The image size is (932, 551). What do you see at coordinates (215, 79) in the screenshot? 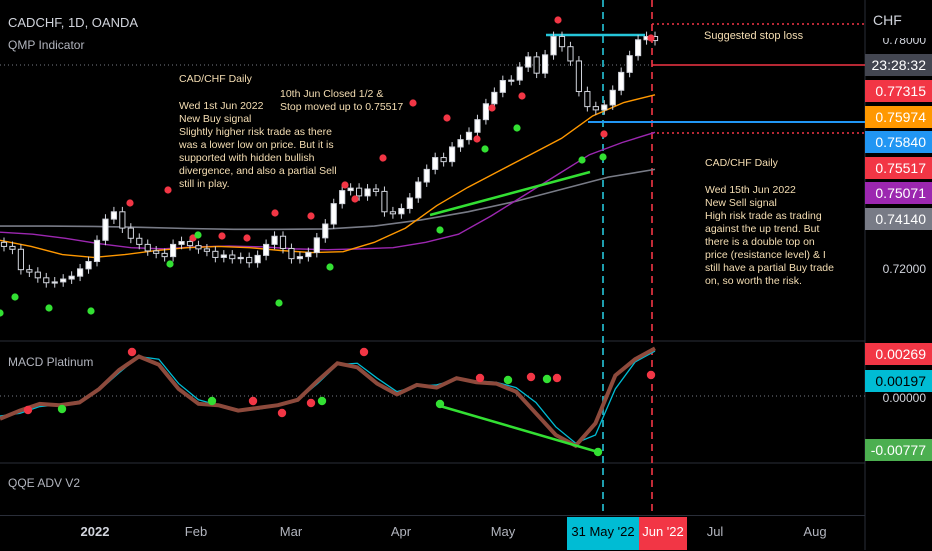
I see `note-buy-title: CAD/CHF Daily` at bounding box center [215, 79].